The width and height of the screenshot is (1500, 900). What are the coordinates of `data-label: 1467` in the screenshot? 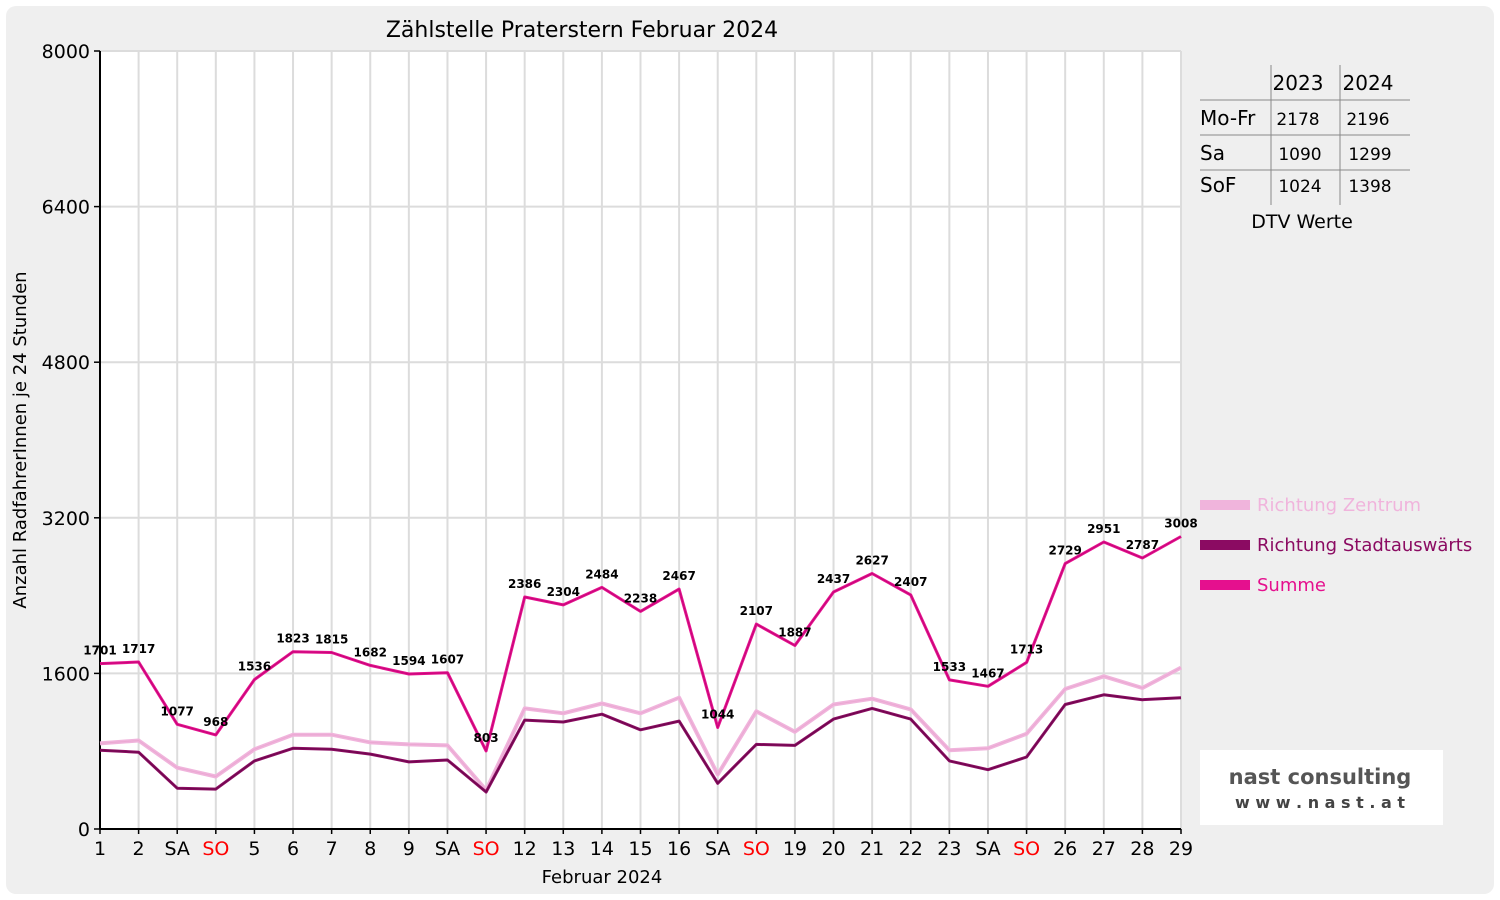 It's located at (987, 673).